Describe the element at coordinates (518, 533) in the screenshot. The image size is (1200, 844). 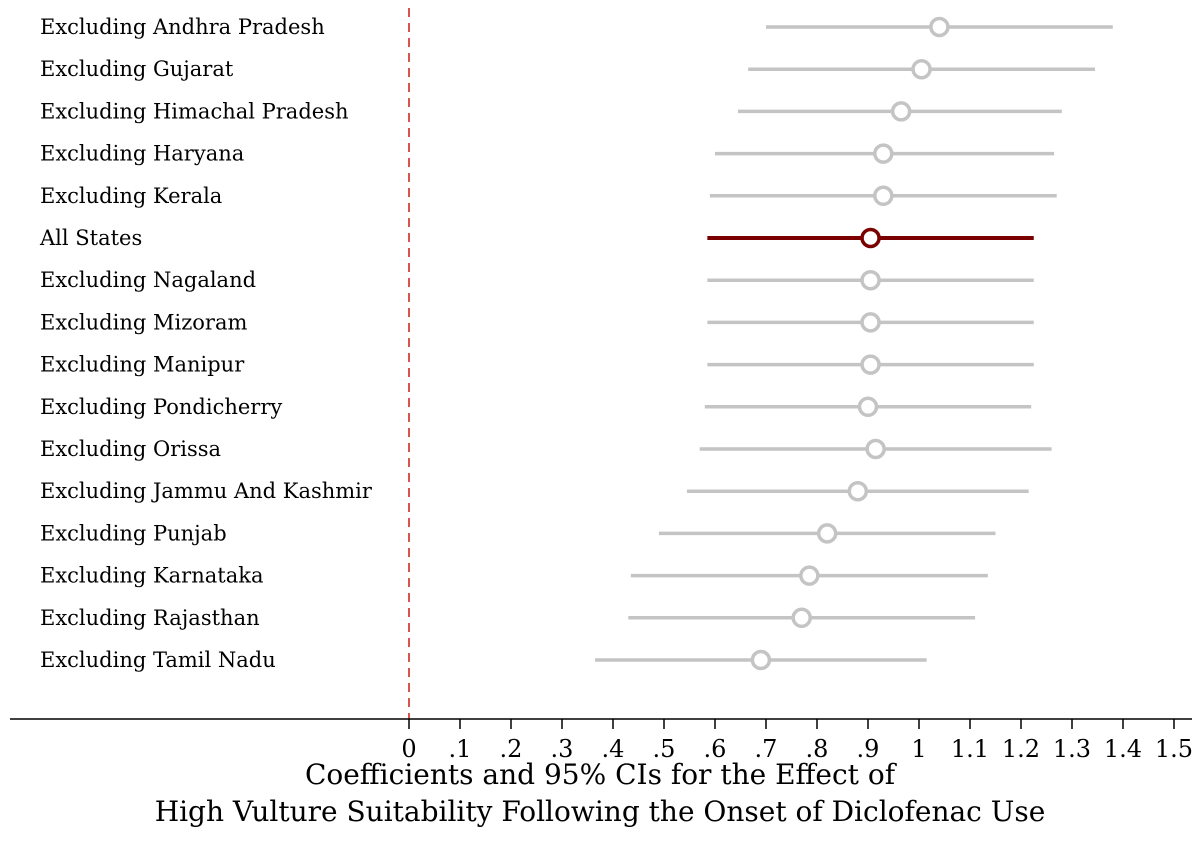
I see `row: Excluding Punjab` at that location.